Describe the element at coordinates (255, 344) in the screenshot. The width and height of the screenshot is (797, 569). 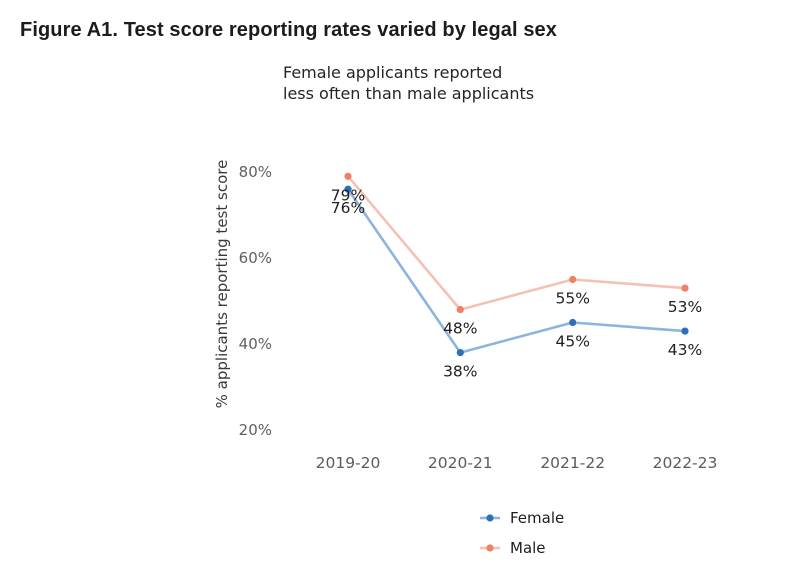
I see `y-tick-label: 40%` at that location.